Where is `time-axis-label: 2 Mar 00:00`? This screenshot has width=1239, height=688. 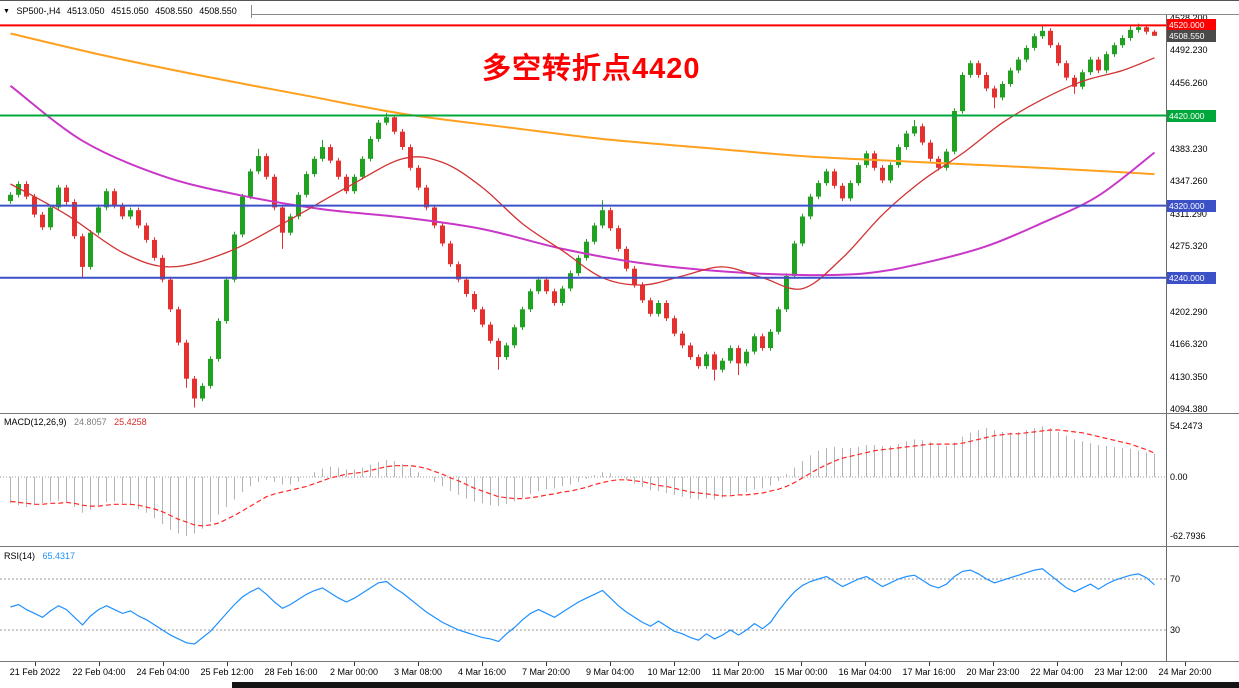 time-axis-label: 2 Mar 00:00 is located at coordinates (354, 672).